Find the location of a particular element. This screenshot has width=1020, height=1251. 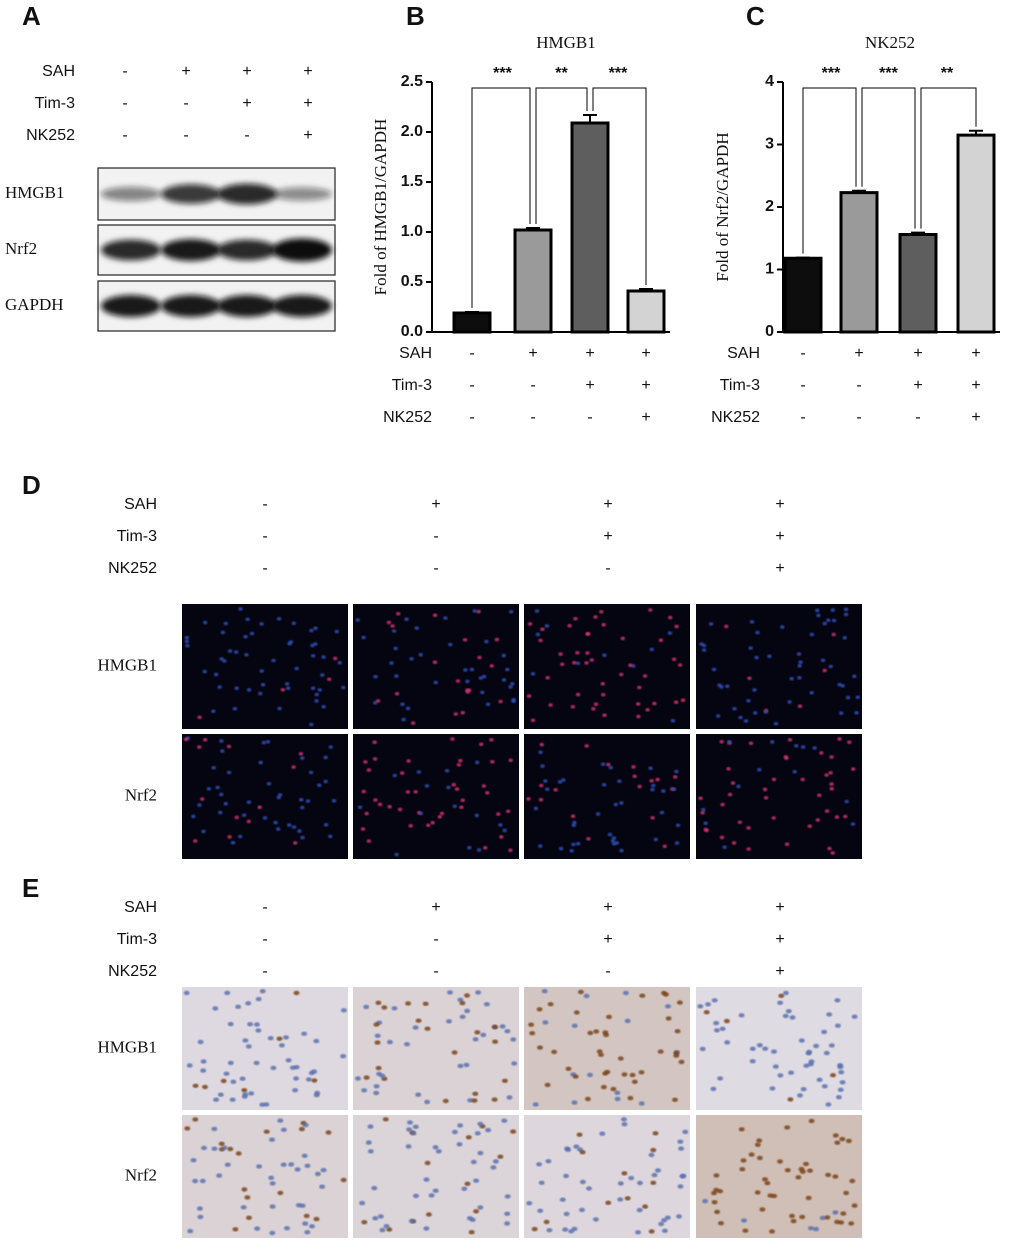

y-axis-label: Fold of HMGB1/GAPDH is located at coordinates (380, 207).